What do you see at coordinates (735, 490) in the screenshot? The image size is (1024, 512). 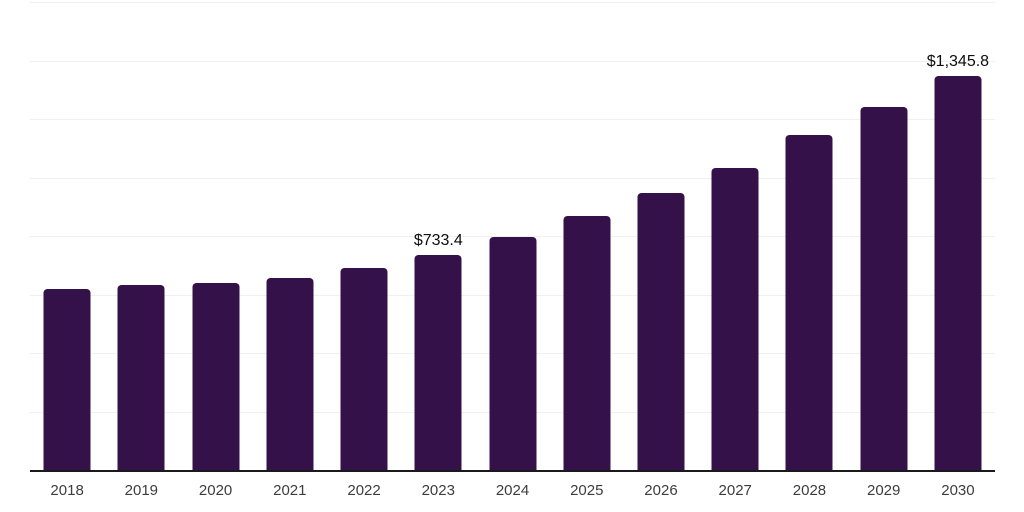 I see `x-tick-label: 2027` at bounding box center [735, 490].